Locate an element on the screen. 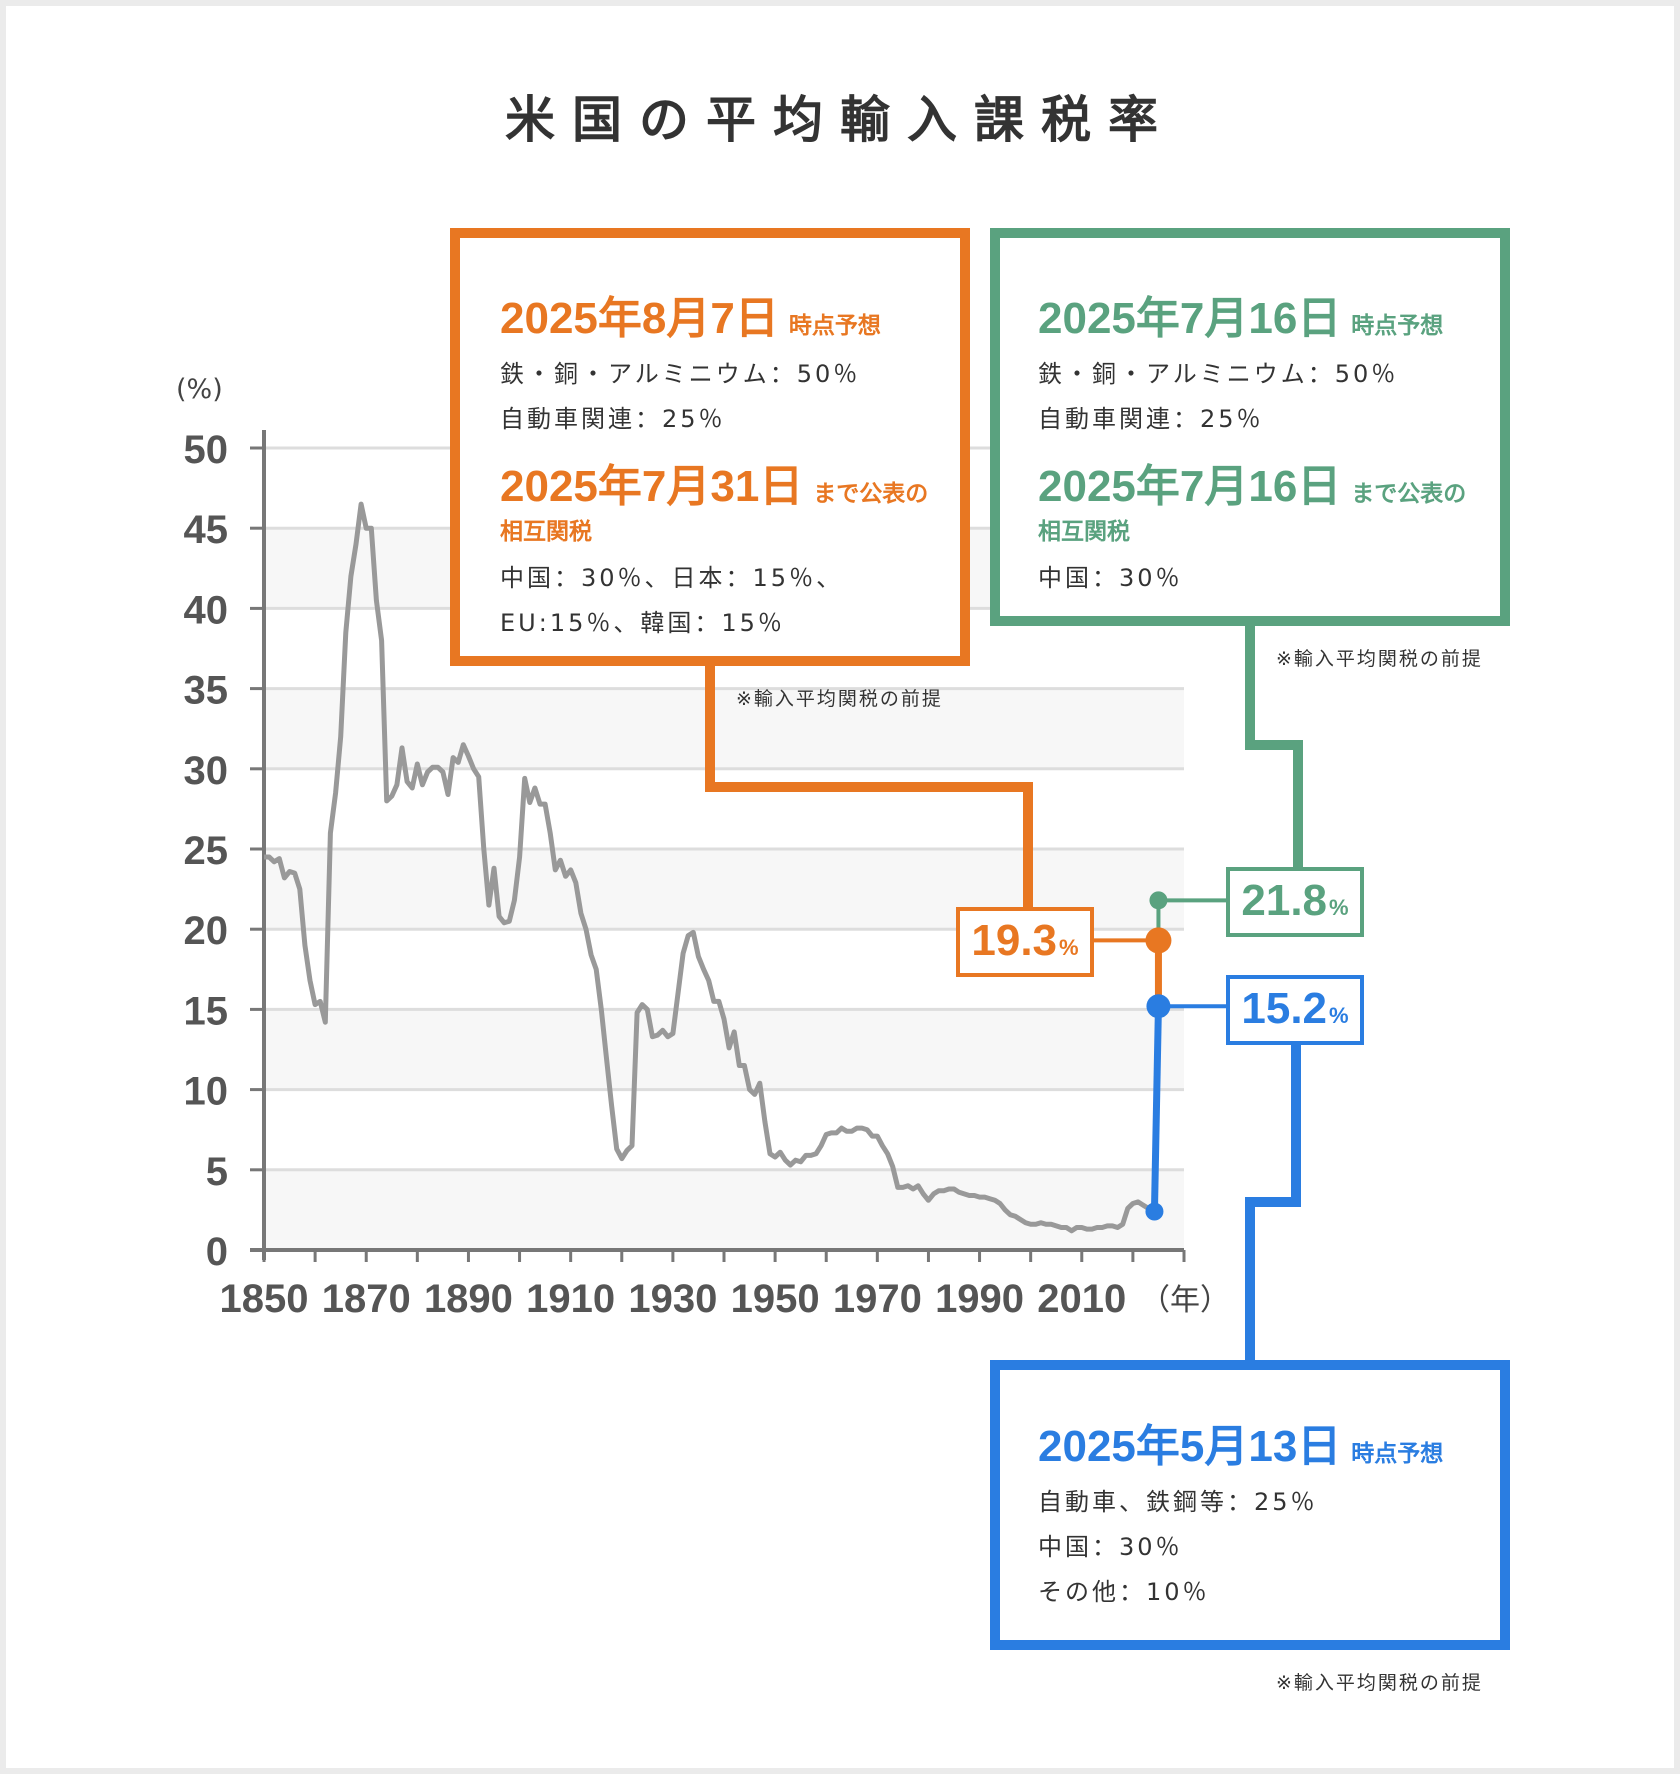 Image resolution: width=1680 pixels, height=1774 pixels. projection-line-blue is located at coordinates (1156, 1109).